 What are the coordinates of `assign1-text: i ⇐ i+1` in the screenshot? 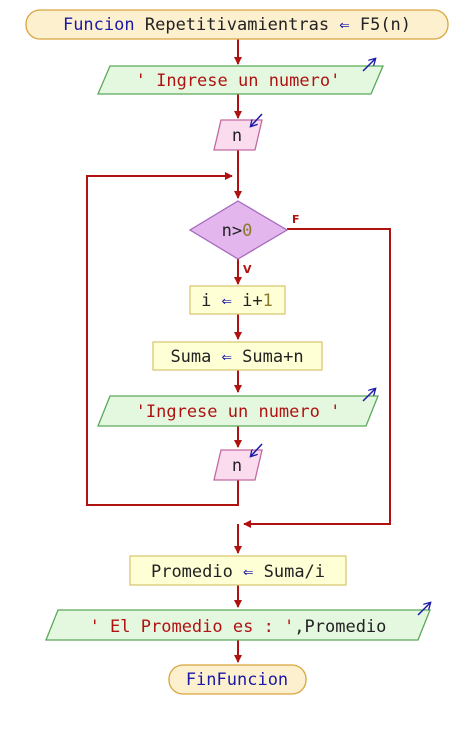 It's located at (237, 301).